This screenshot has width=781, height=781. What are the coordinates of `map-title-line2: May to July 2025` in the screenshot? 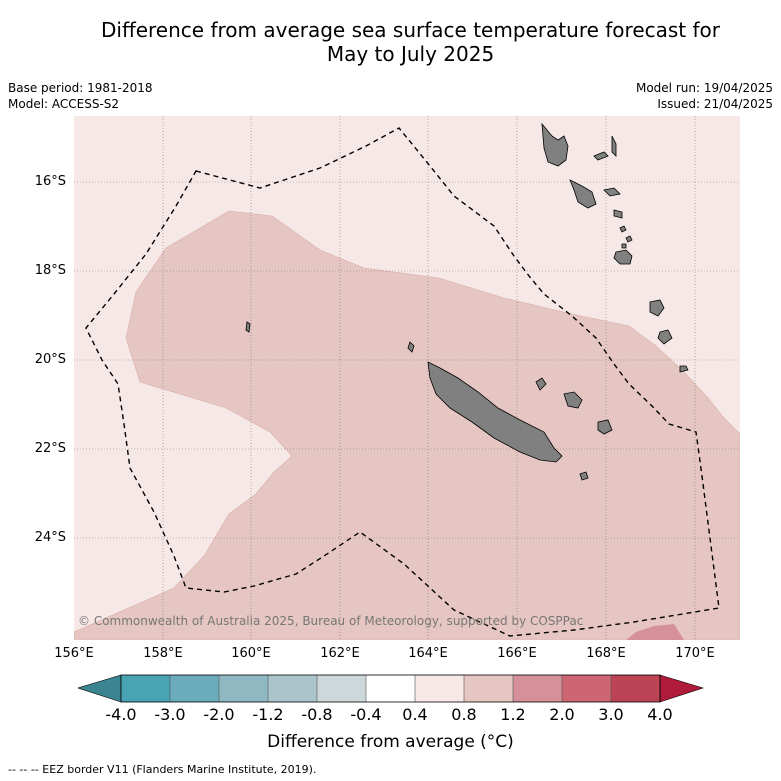 It's located at (410, 54).